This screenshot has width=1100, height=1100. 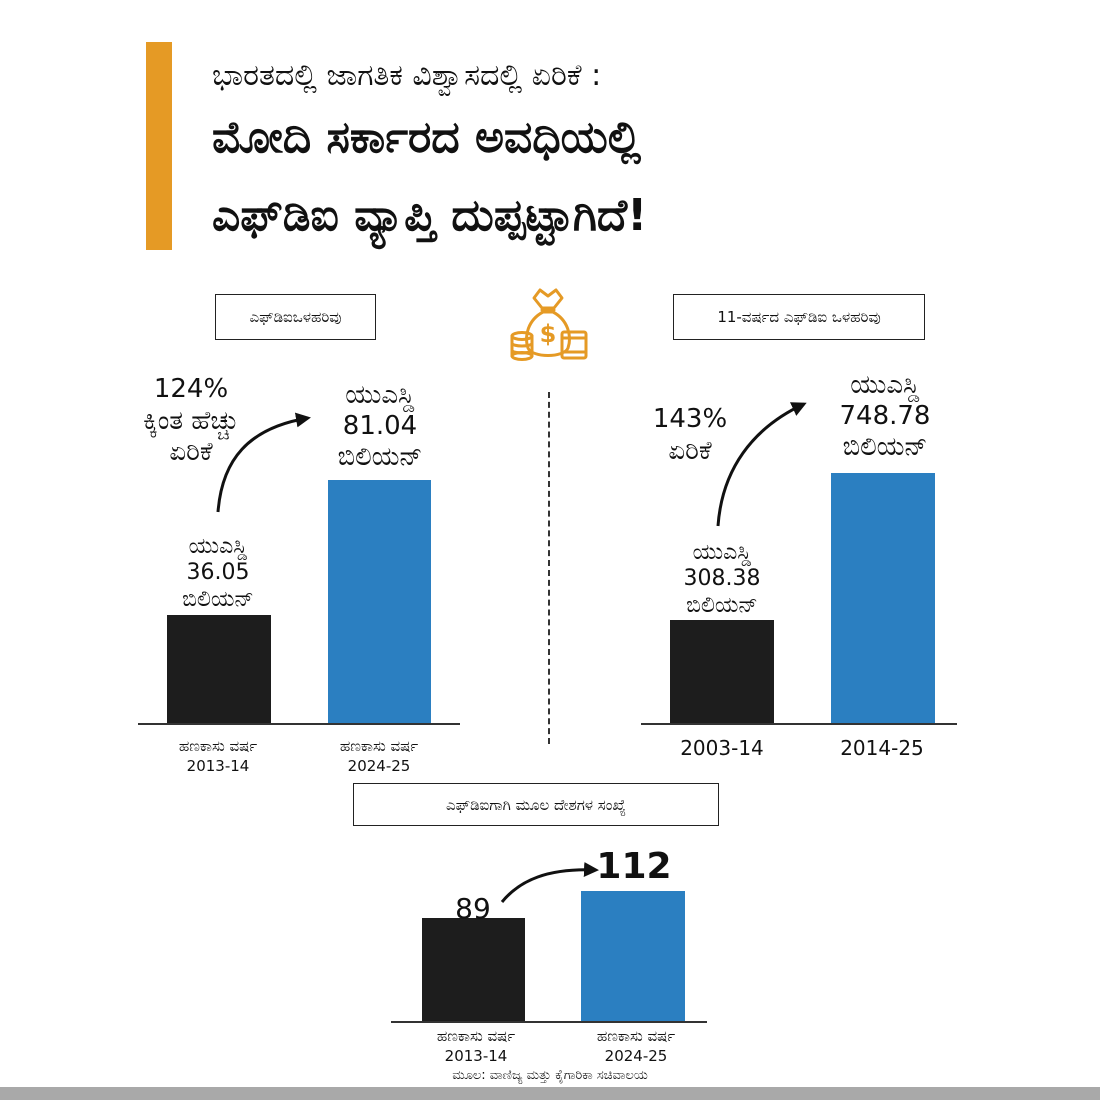 What do you see at coordinates (380, 426) in the screenshot?
I see `chart1-value-label-2024-25: ಯುಎಸ್ಡಿ 81.04 ಬಿಲಿಯನ್` at bounding box center [380, 426].